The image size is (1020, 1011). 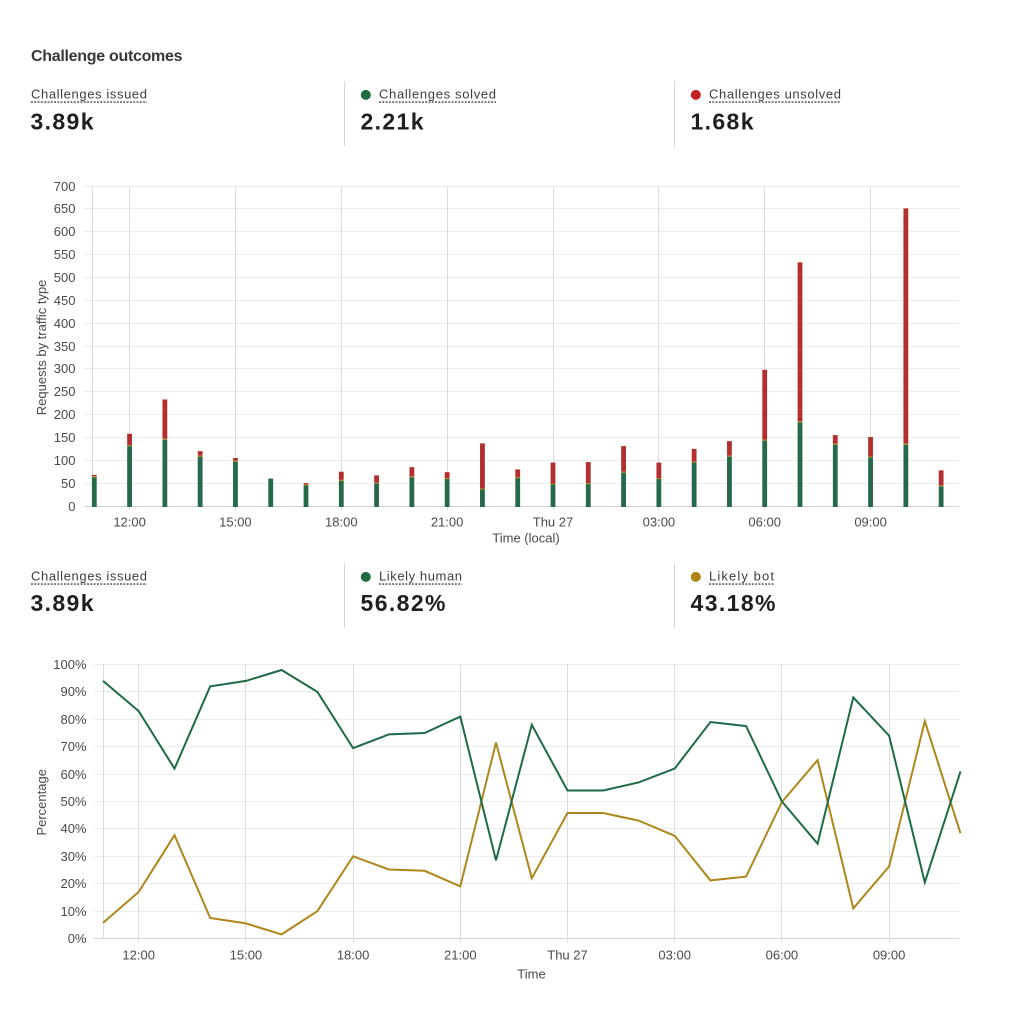 What do you see at coordinates (73, 801) in the screenshot?
I see `svg-text: 50%` at bounding box center [73, 801].